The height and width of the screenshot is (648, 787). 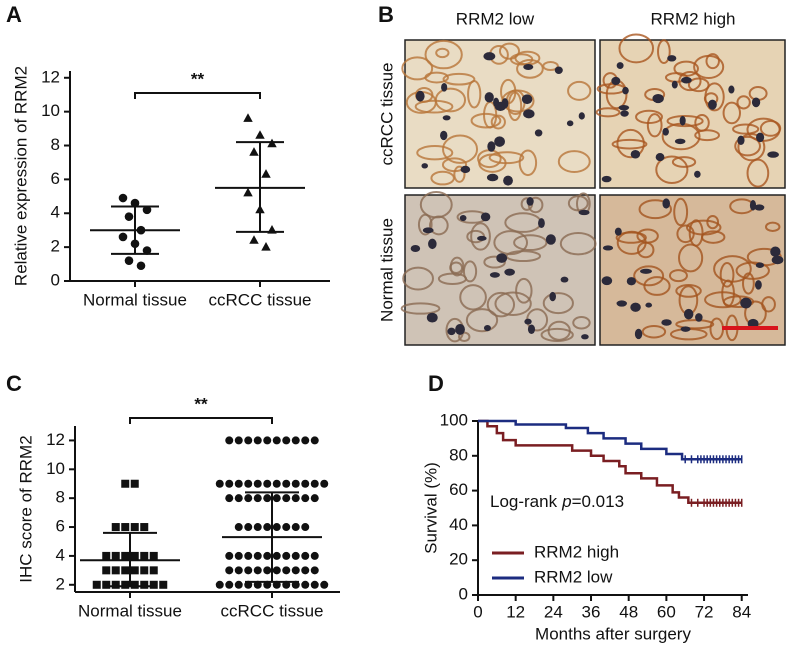 I want to click on x-axis-title: Months after surgery, so click(x=613, y=633).